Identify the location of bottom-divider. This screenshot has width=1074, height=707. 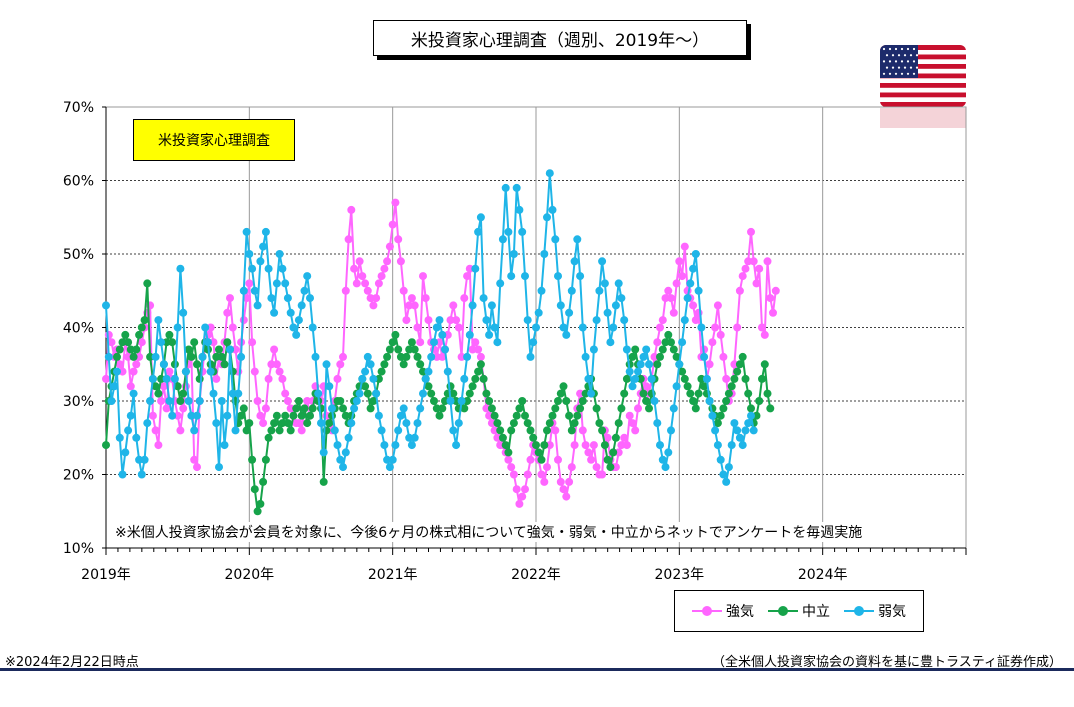
(537, 669).